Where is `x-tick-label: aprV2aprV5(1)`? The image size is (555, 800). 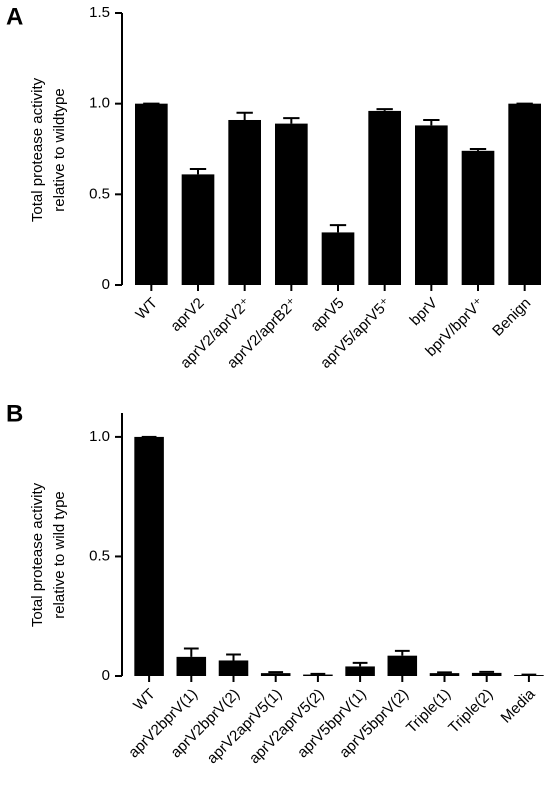
x-tick-label: aprV2aprV5(1) is located at coordinates (245, 727).